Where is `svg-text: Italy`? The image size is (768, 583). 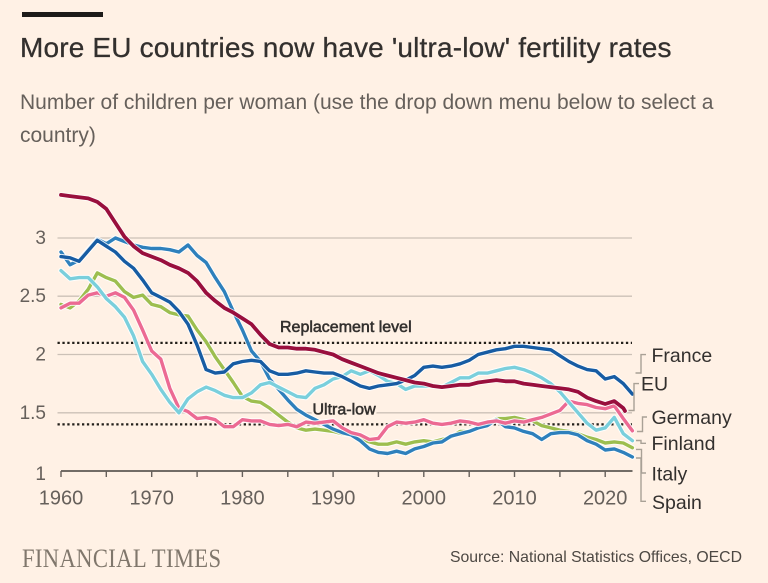 svg-text: Italy is located at coordinates (670, 475).